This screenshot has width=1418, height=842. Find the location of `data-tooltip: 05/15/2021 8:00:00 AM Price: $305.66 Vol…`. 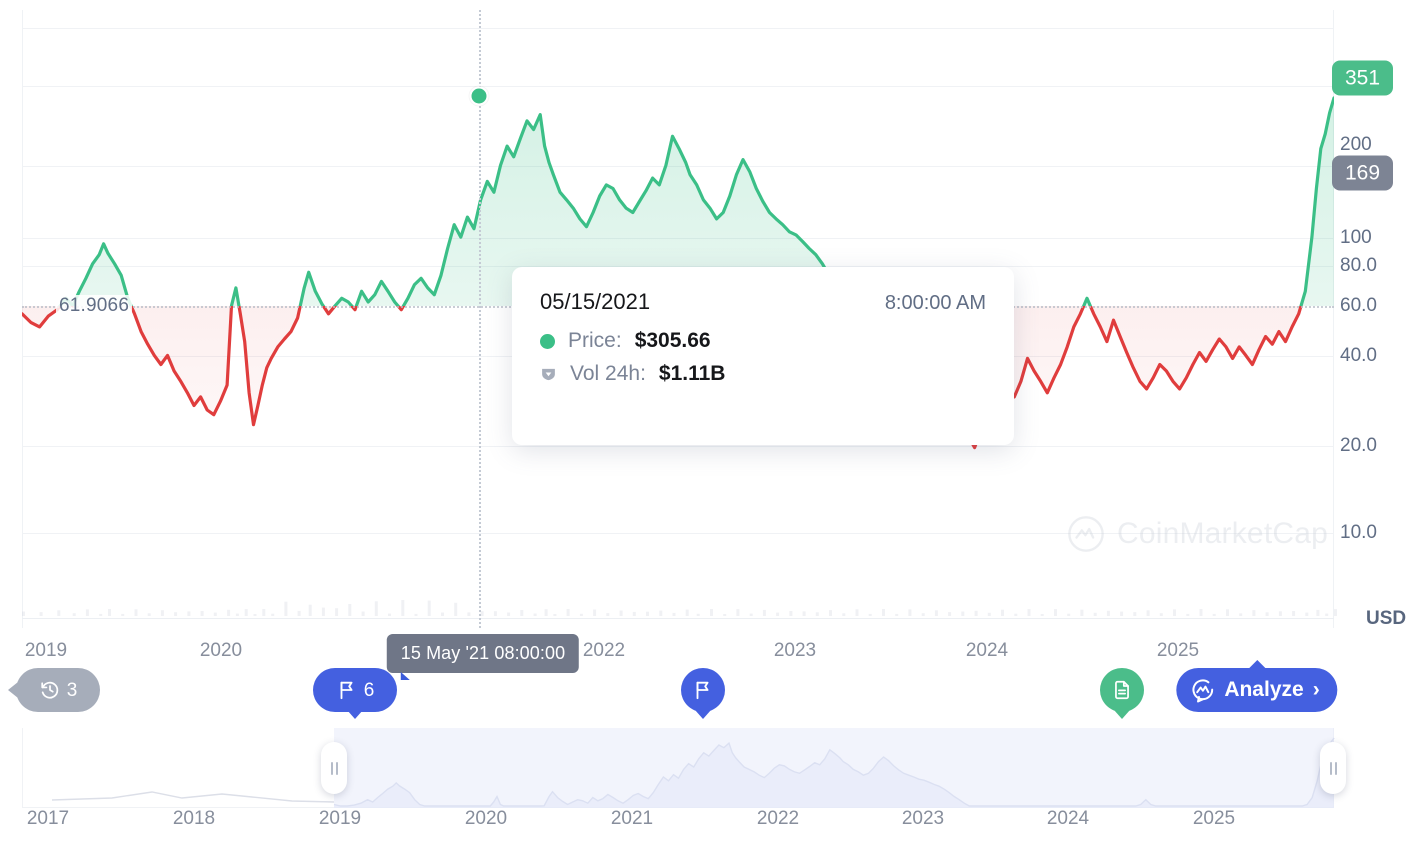

data-tooltip: 05/15/2021 8:00:00 AM Price: $305.66 Vol… is located at coordinates (763, 356).